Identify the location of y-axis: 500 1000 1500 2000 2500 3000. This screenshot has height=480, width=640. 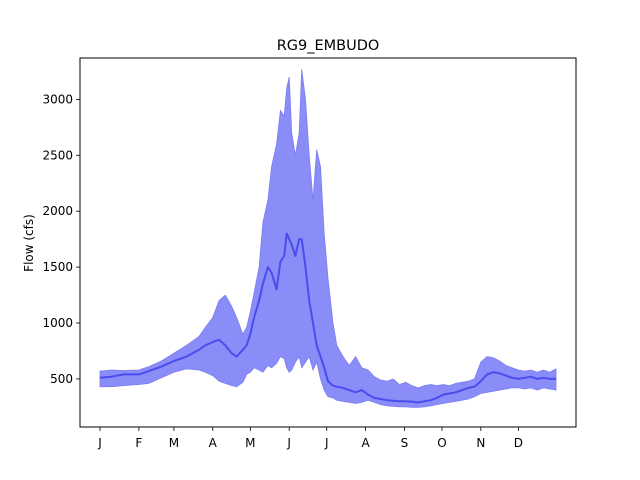
(61, 239).